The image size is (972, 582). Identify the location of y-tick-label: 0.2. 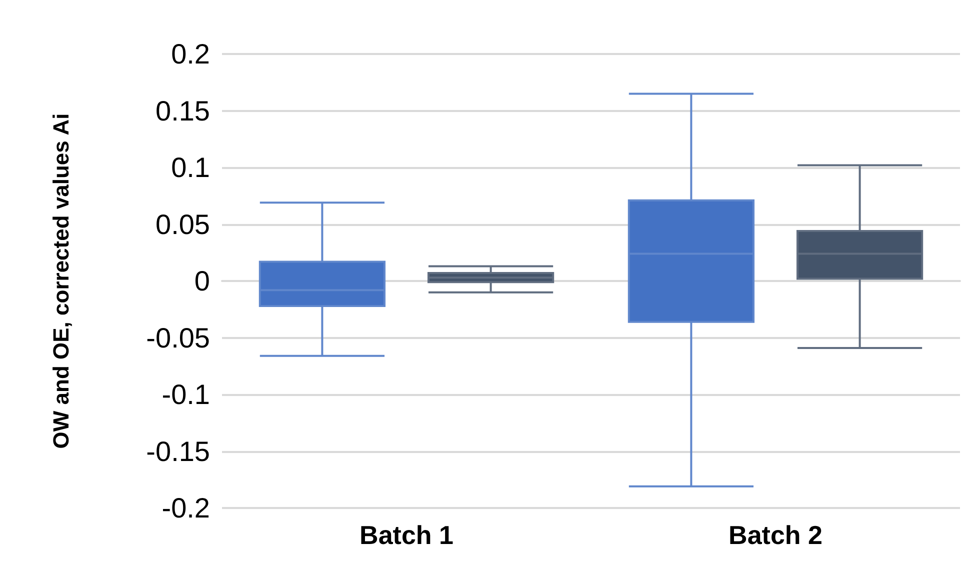
(190, 54).